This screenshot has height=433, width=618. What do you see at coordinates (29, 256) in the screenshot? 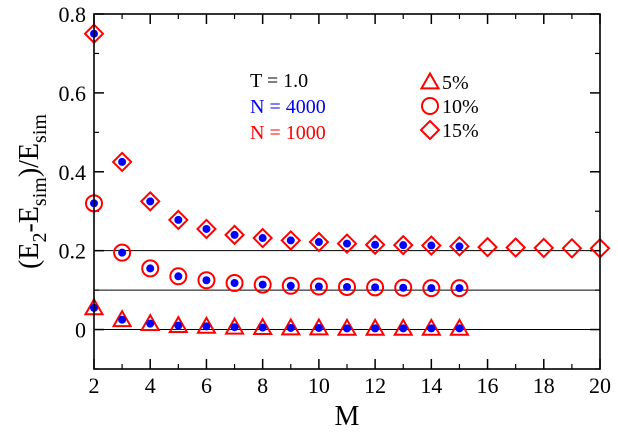
I see `y-axis-label-part: (E` at bounding box center [29, 256].